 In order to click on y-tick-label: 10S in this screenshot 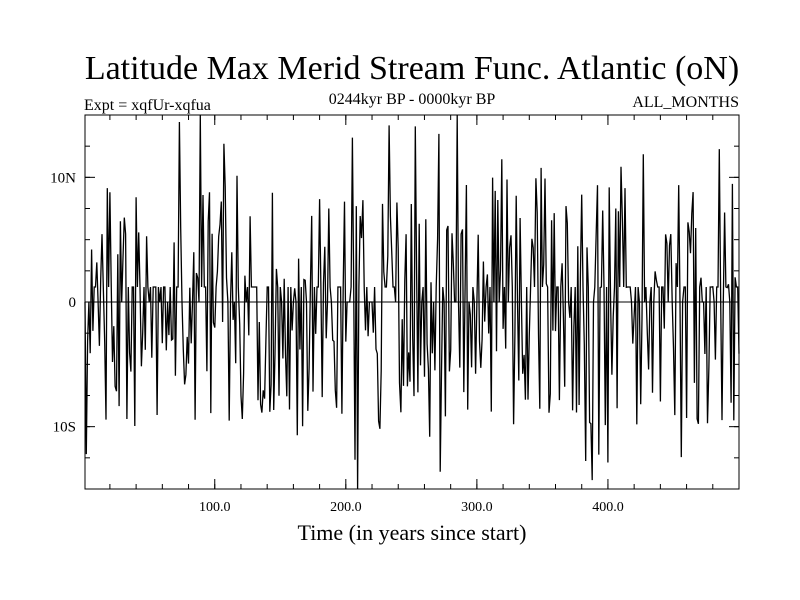, I will do `click(64, 428)`.